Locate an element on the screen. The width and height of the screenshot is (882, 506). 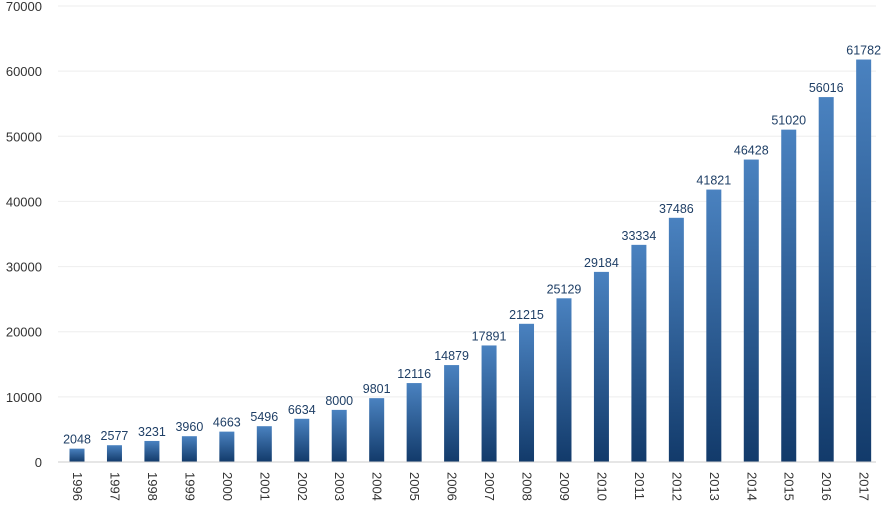
y-tick-label: 10000 is located at coordinates (24, 397).